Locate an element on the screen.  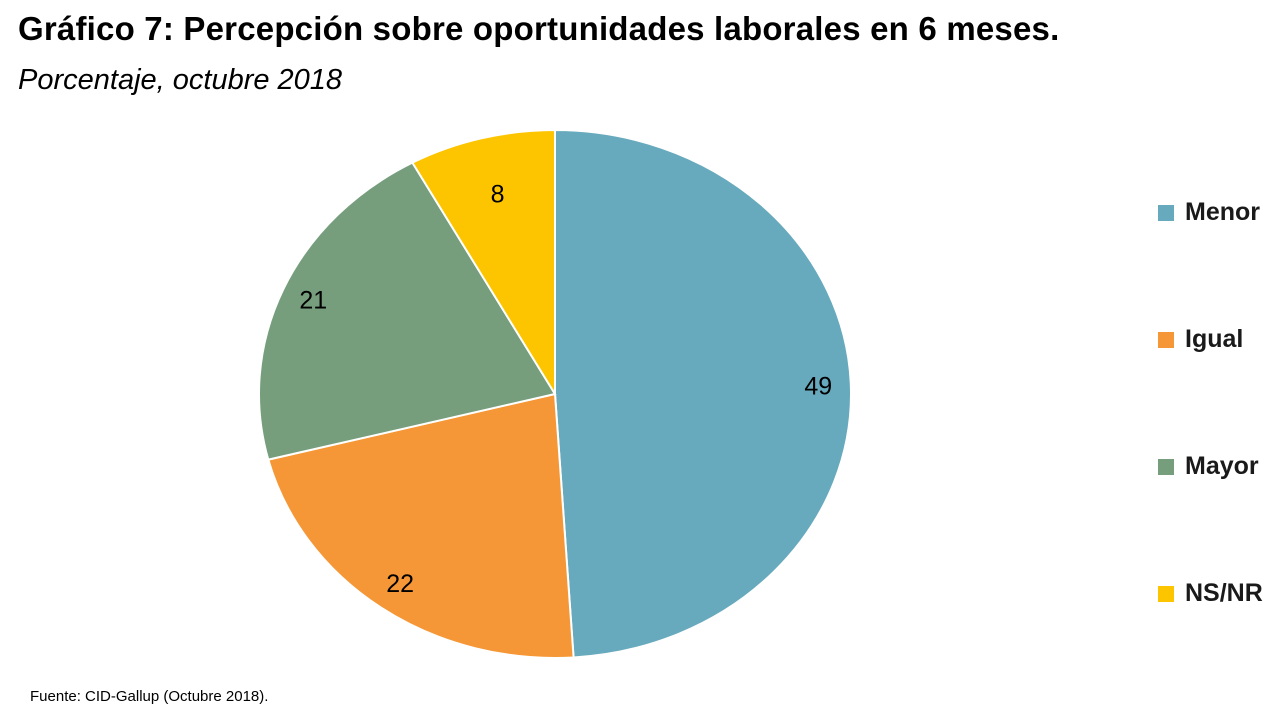
legend-item-ns-nr: NS/NR is located at coordinates (1210, 593).